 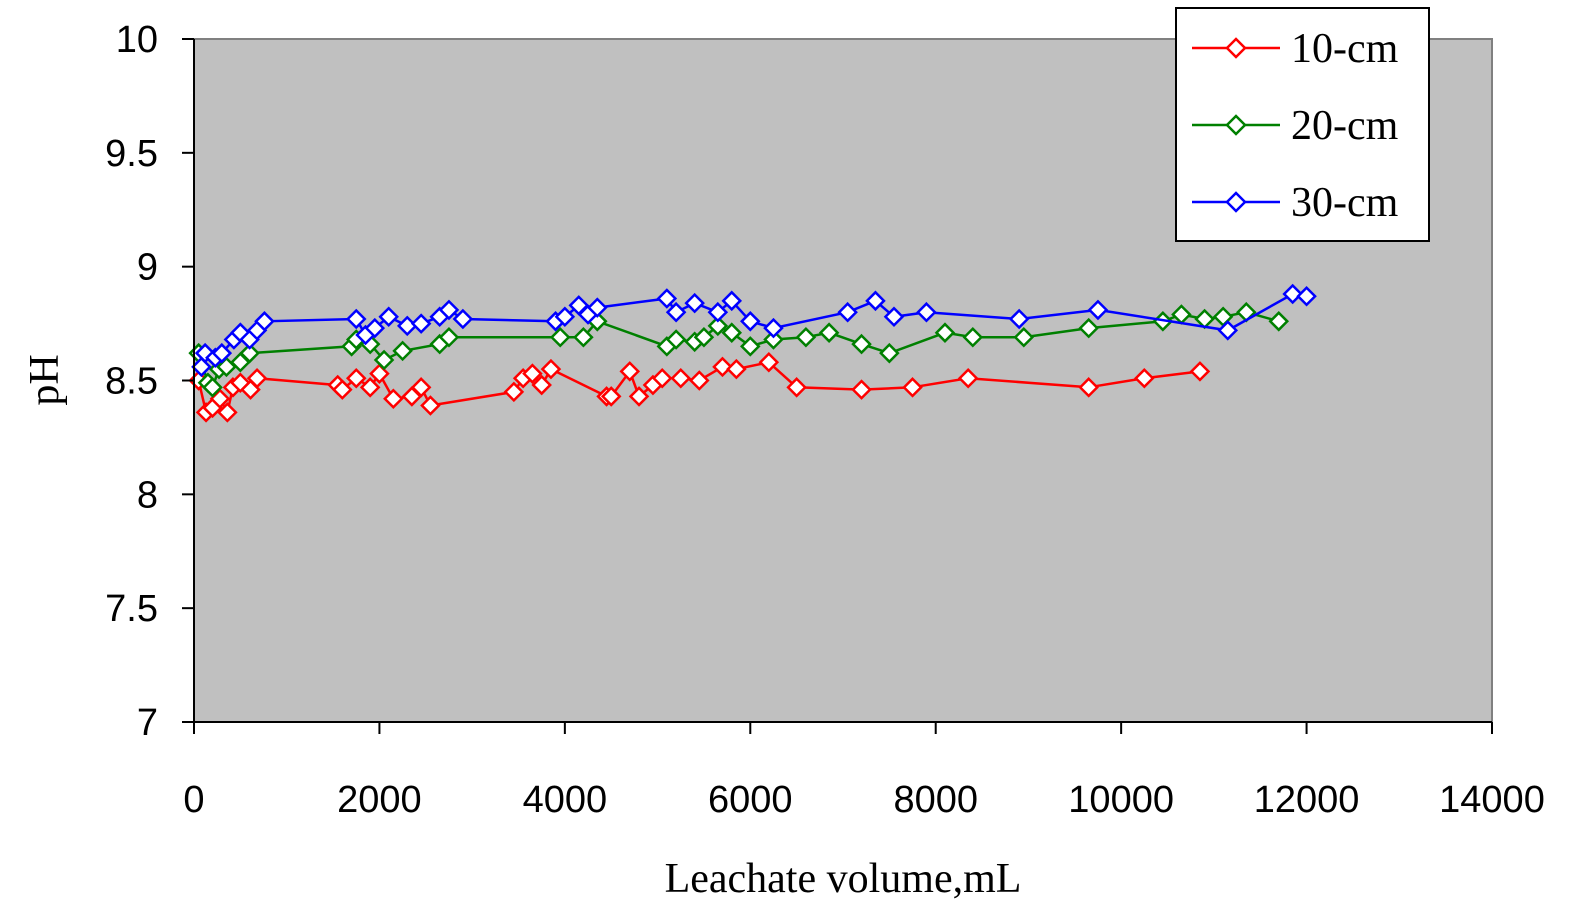 What do you see at coordinates (1492, 800) in the screenshot?
I see `x-tick-label: 14000` at bounding box center [1492, 800].